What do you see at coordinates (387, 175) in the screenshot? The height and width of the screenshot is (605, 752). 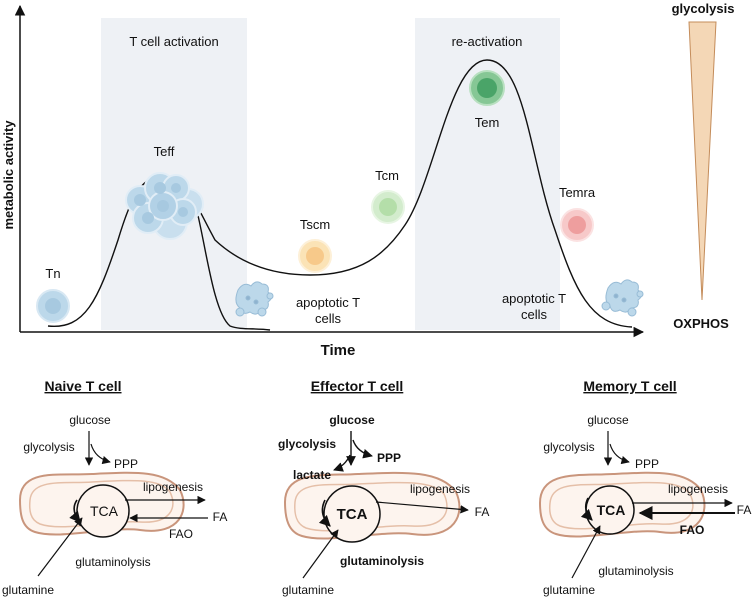 I see `tcm-label: Tcm` at bounding box center [387, 175].